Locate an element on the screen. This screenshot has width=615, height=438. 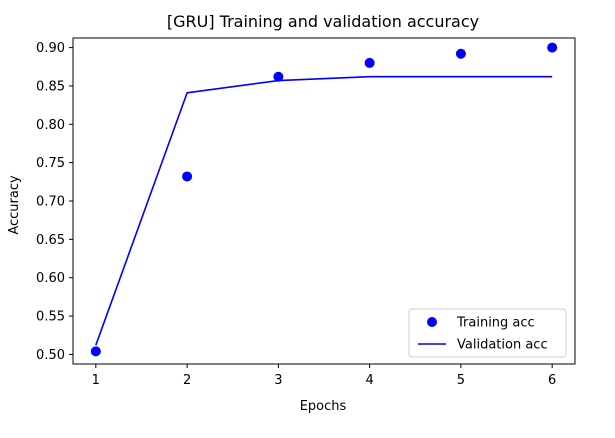
y-axis-label: Accuracy is located at coordinates (14, 205).